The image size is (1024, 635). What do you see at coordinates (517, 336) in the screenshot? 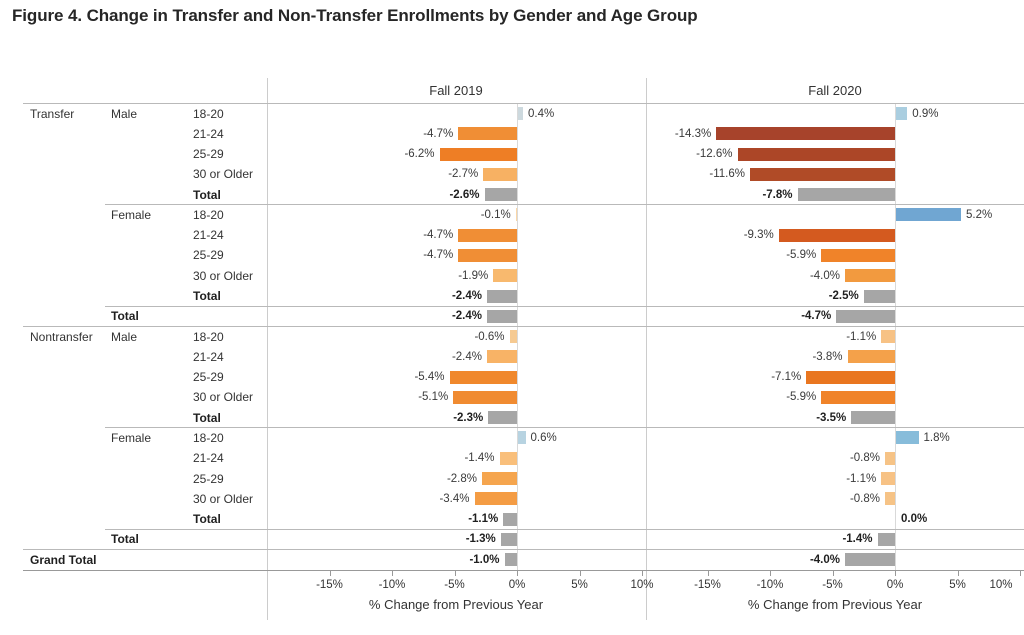
I see `zero-axis-line` at bounding box center [517, 336].